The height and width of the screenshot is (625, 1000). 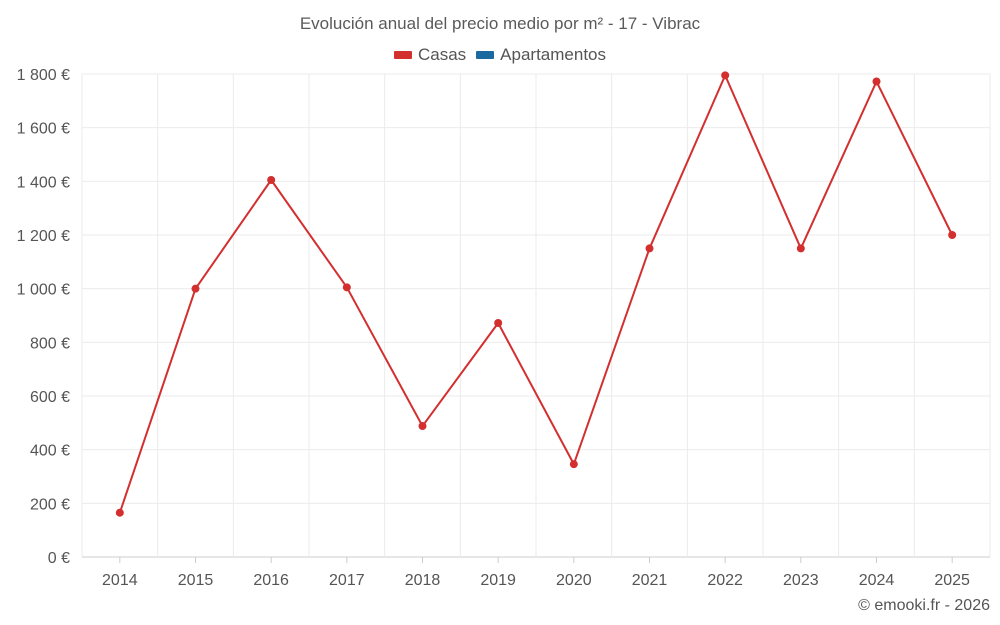 I want to click on legend-label-casas: Casas, so click(x=442, y=54).